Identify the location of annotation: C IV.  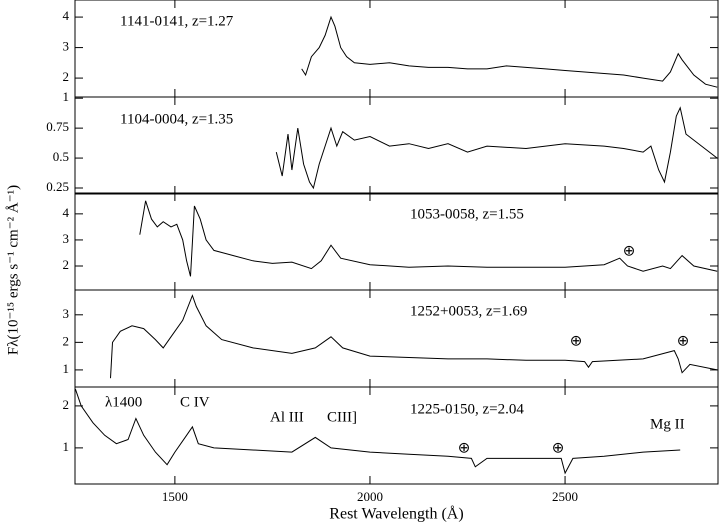
(195, 402).